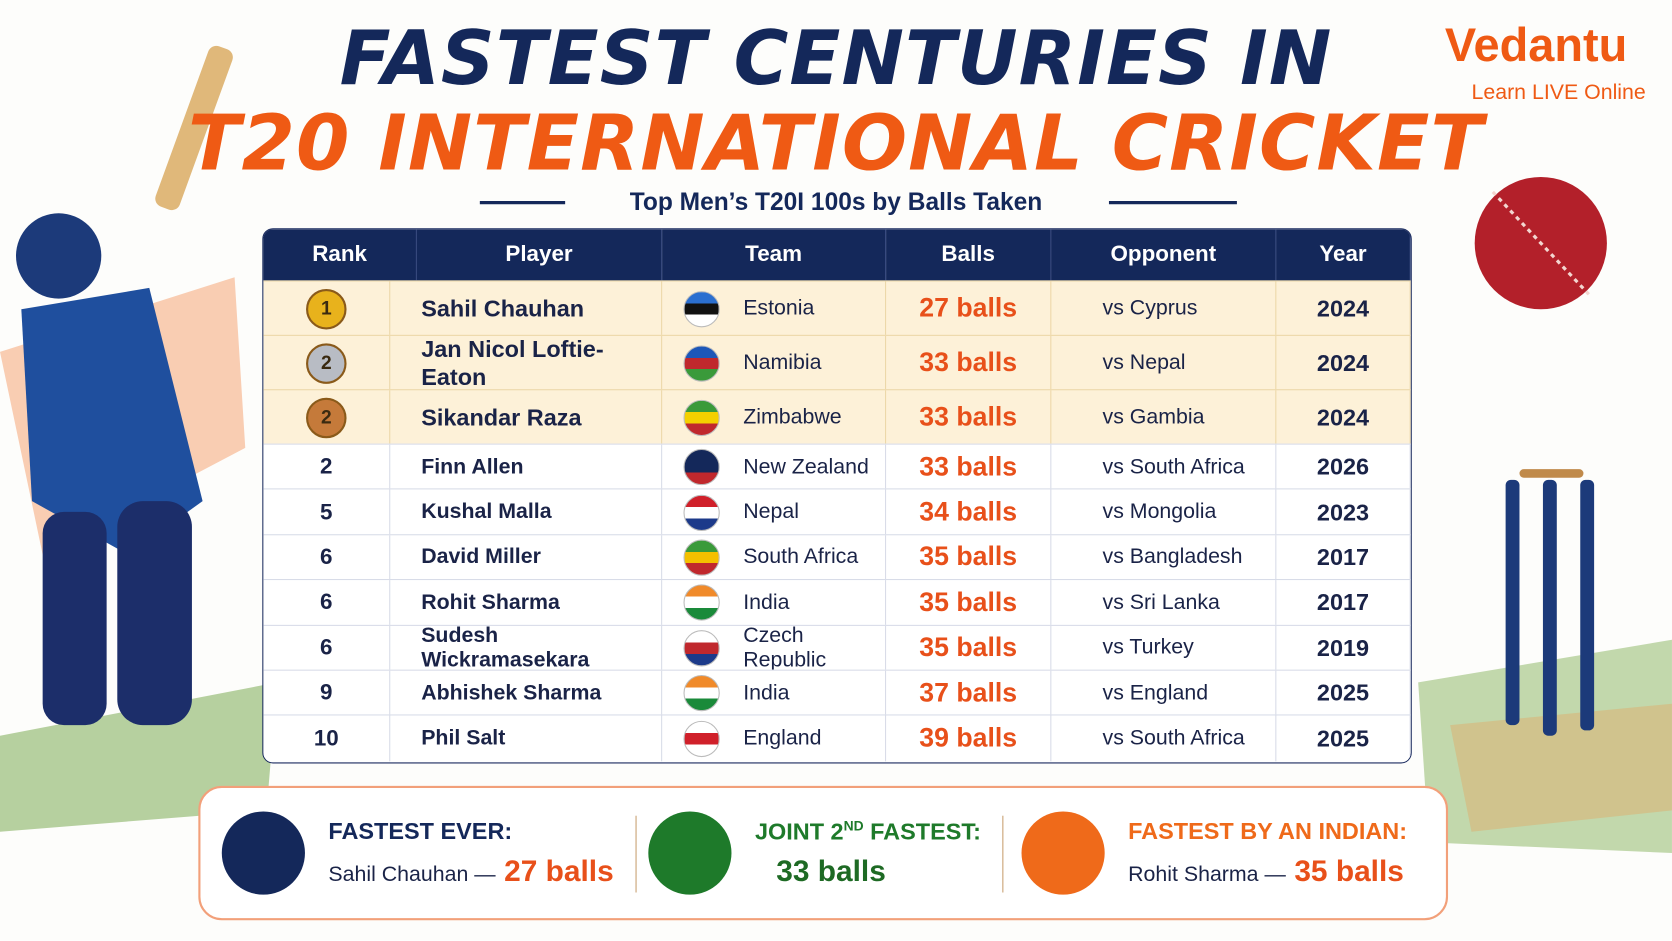  What do you see at coordinates (1164, 308) in the screenshot?
I see `opponent-cell: vs Cyprus` at bounding box center [1164, 308].